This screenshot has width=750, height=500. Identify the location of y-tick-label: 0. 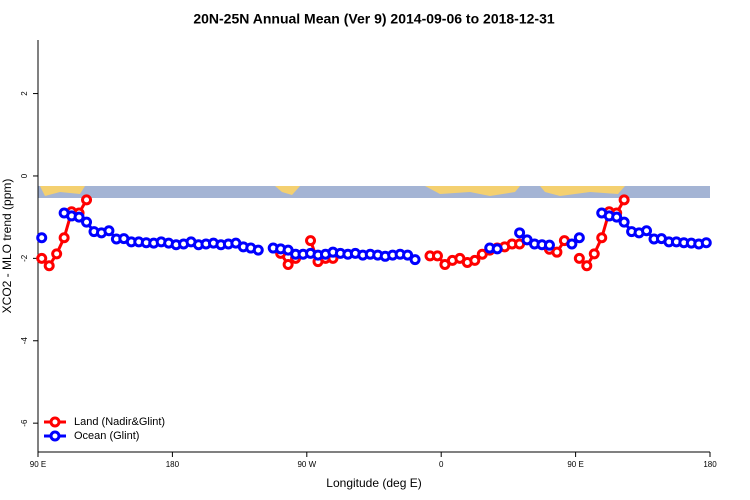
(24, 175).